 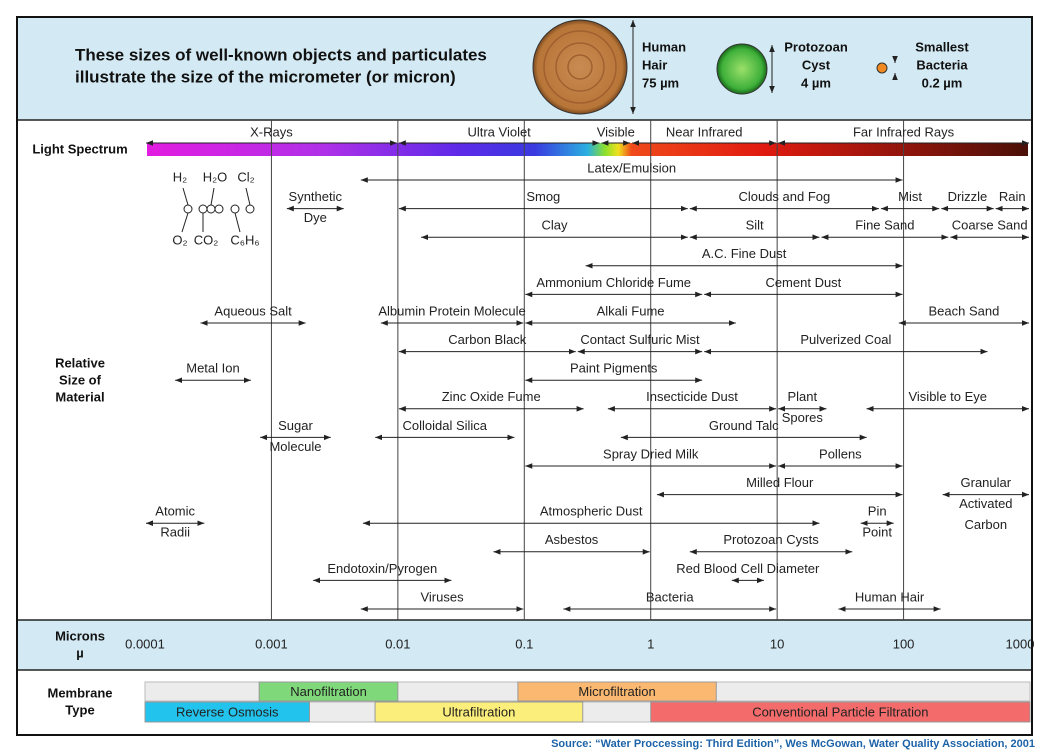 I want to click on x-tick-label: 10, so click(x=777, y=643).